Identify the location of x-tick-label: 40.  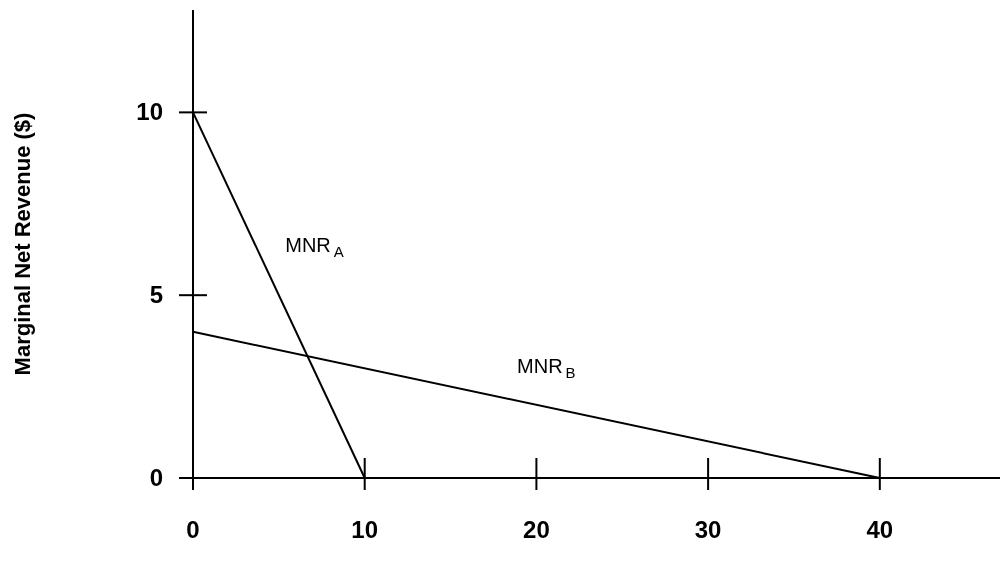
(880, 529).